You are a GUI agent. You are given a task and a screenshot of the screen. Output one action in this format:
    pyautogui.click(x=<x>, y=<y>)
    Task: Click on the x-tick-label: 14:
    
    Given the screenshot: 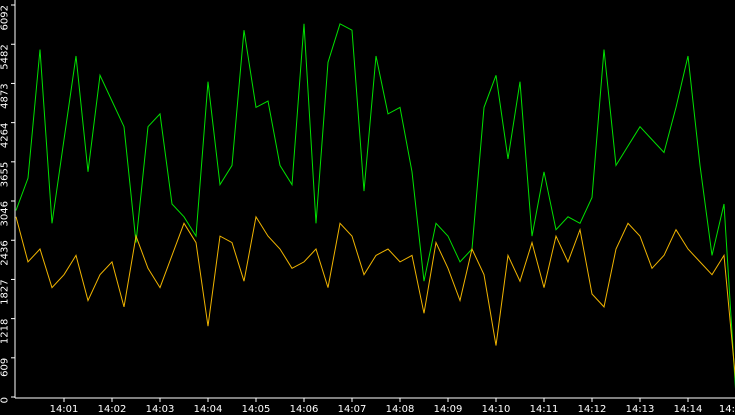 What is the action you would take?
    pyautogui.click(x=727, y=409)
    